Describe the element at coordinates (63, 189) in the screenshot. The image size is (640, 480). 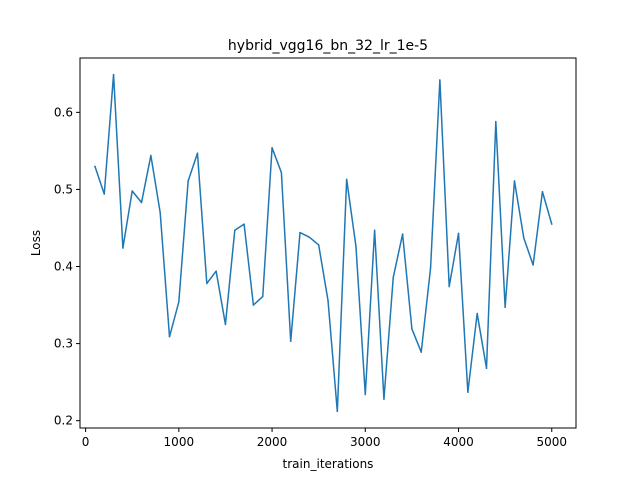
I see `y-tick-label: 0.5` at that location.